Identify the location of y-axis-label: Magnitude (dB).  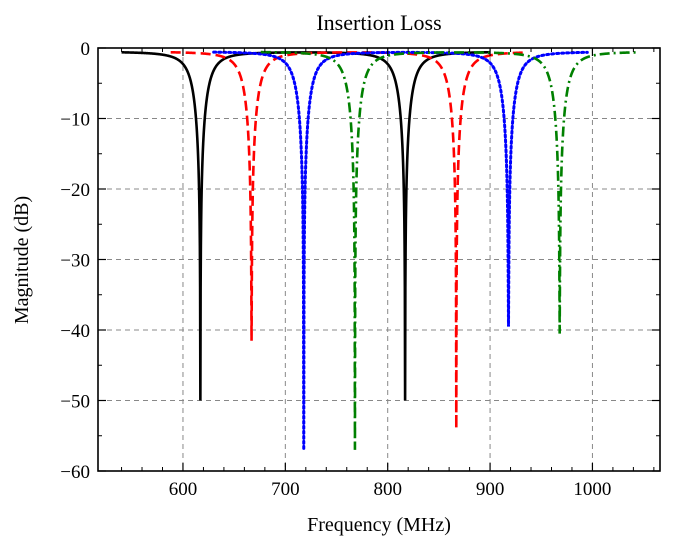
(22, 260).